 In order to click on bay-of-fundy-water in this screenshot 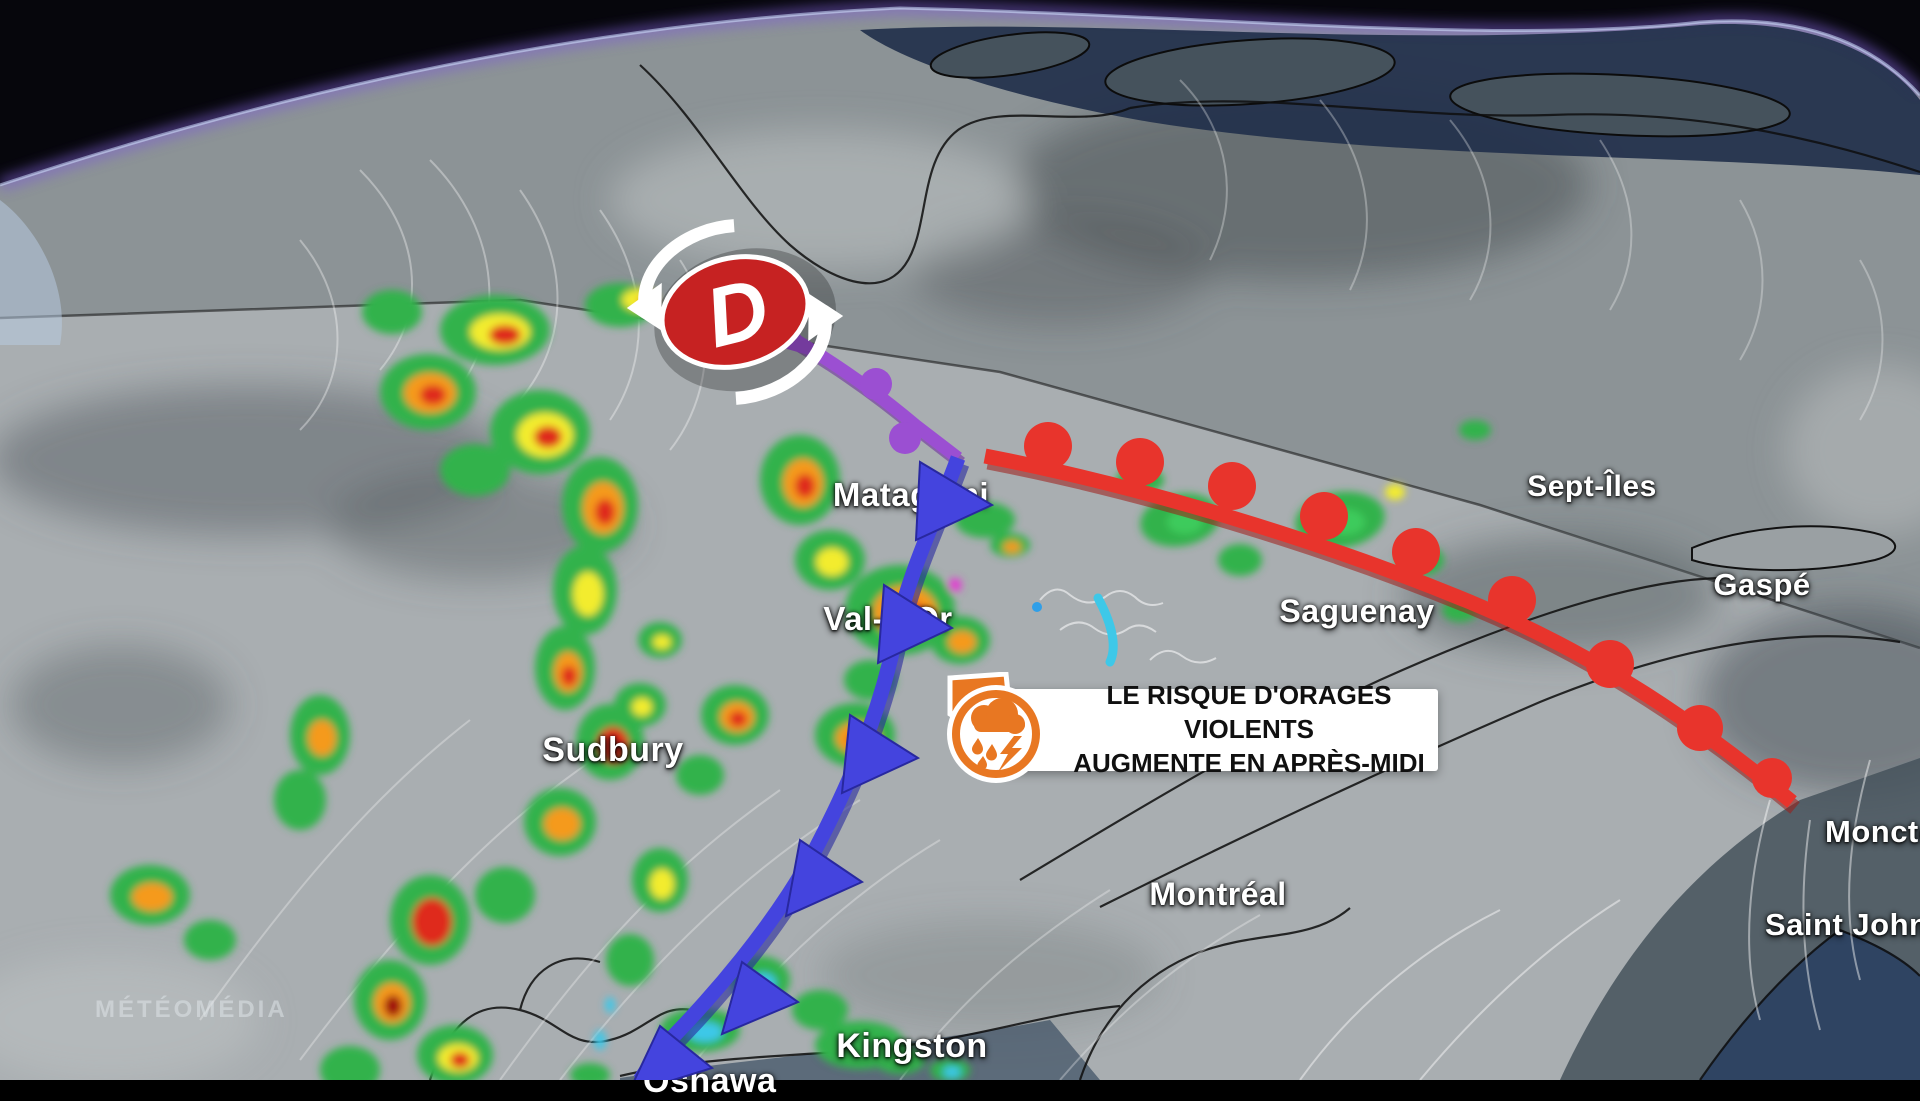, I will do `click(1810, 1005)`.